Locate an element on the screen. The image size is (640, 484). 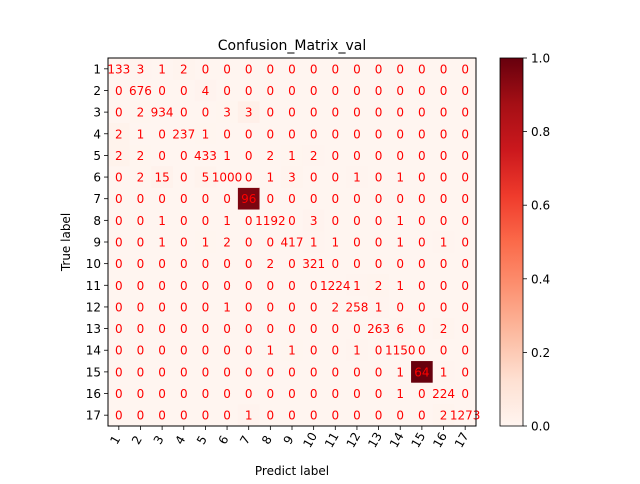
matrix-cell-value: 237 is located at coordinates (183, 134).